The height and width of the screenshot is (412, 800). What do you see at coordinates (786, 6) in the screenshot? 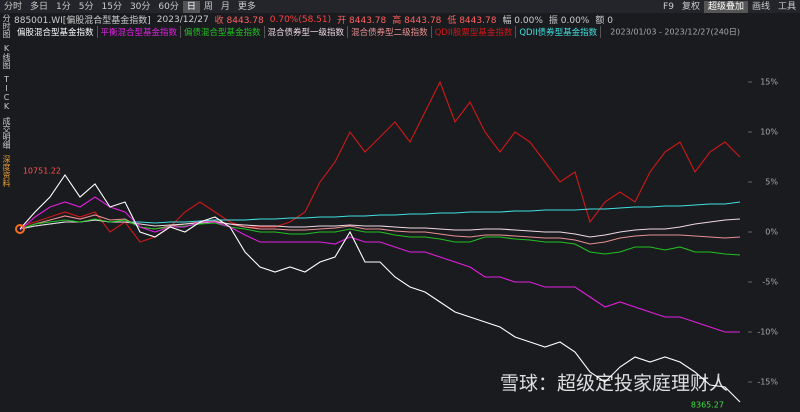
I see `tool-button: 工具` at bounding box center [786, 6].